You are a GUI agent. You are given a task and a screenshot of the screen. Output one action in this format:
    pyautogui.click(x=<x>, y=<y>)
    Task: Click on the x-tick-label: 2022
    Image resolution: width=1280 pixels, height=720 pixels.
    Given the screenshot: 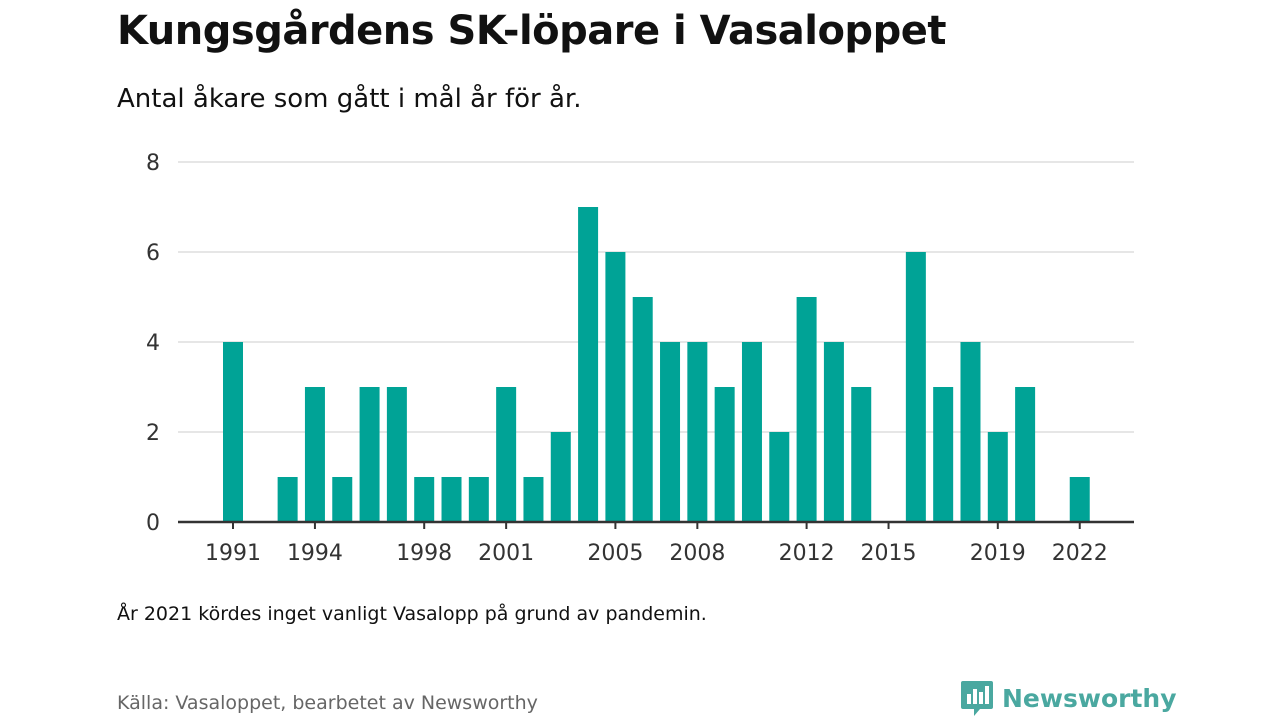 What is the action you would take?
    pyautogui.click(x=1080, y=553)
    